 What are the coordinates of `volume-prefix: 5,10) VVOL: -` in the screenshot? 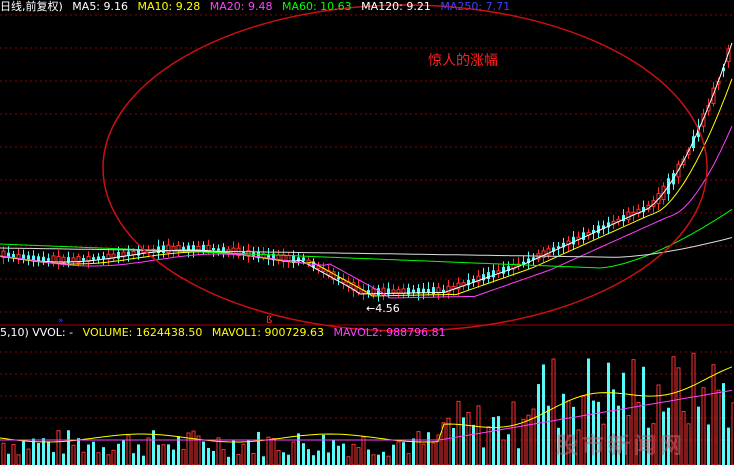 It's located at (37, 332).